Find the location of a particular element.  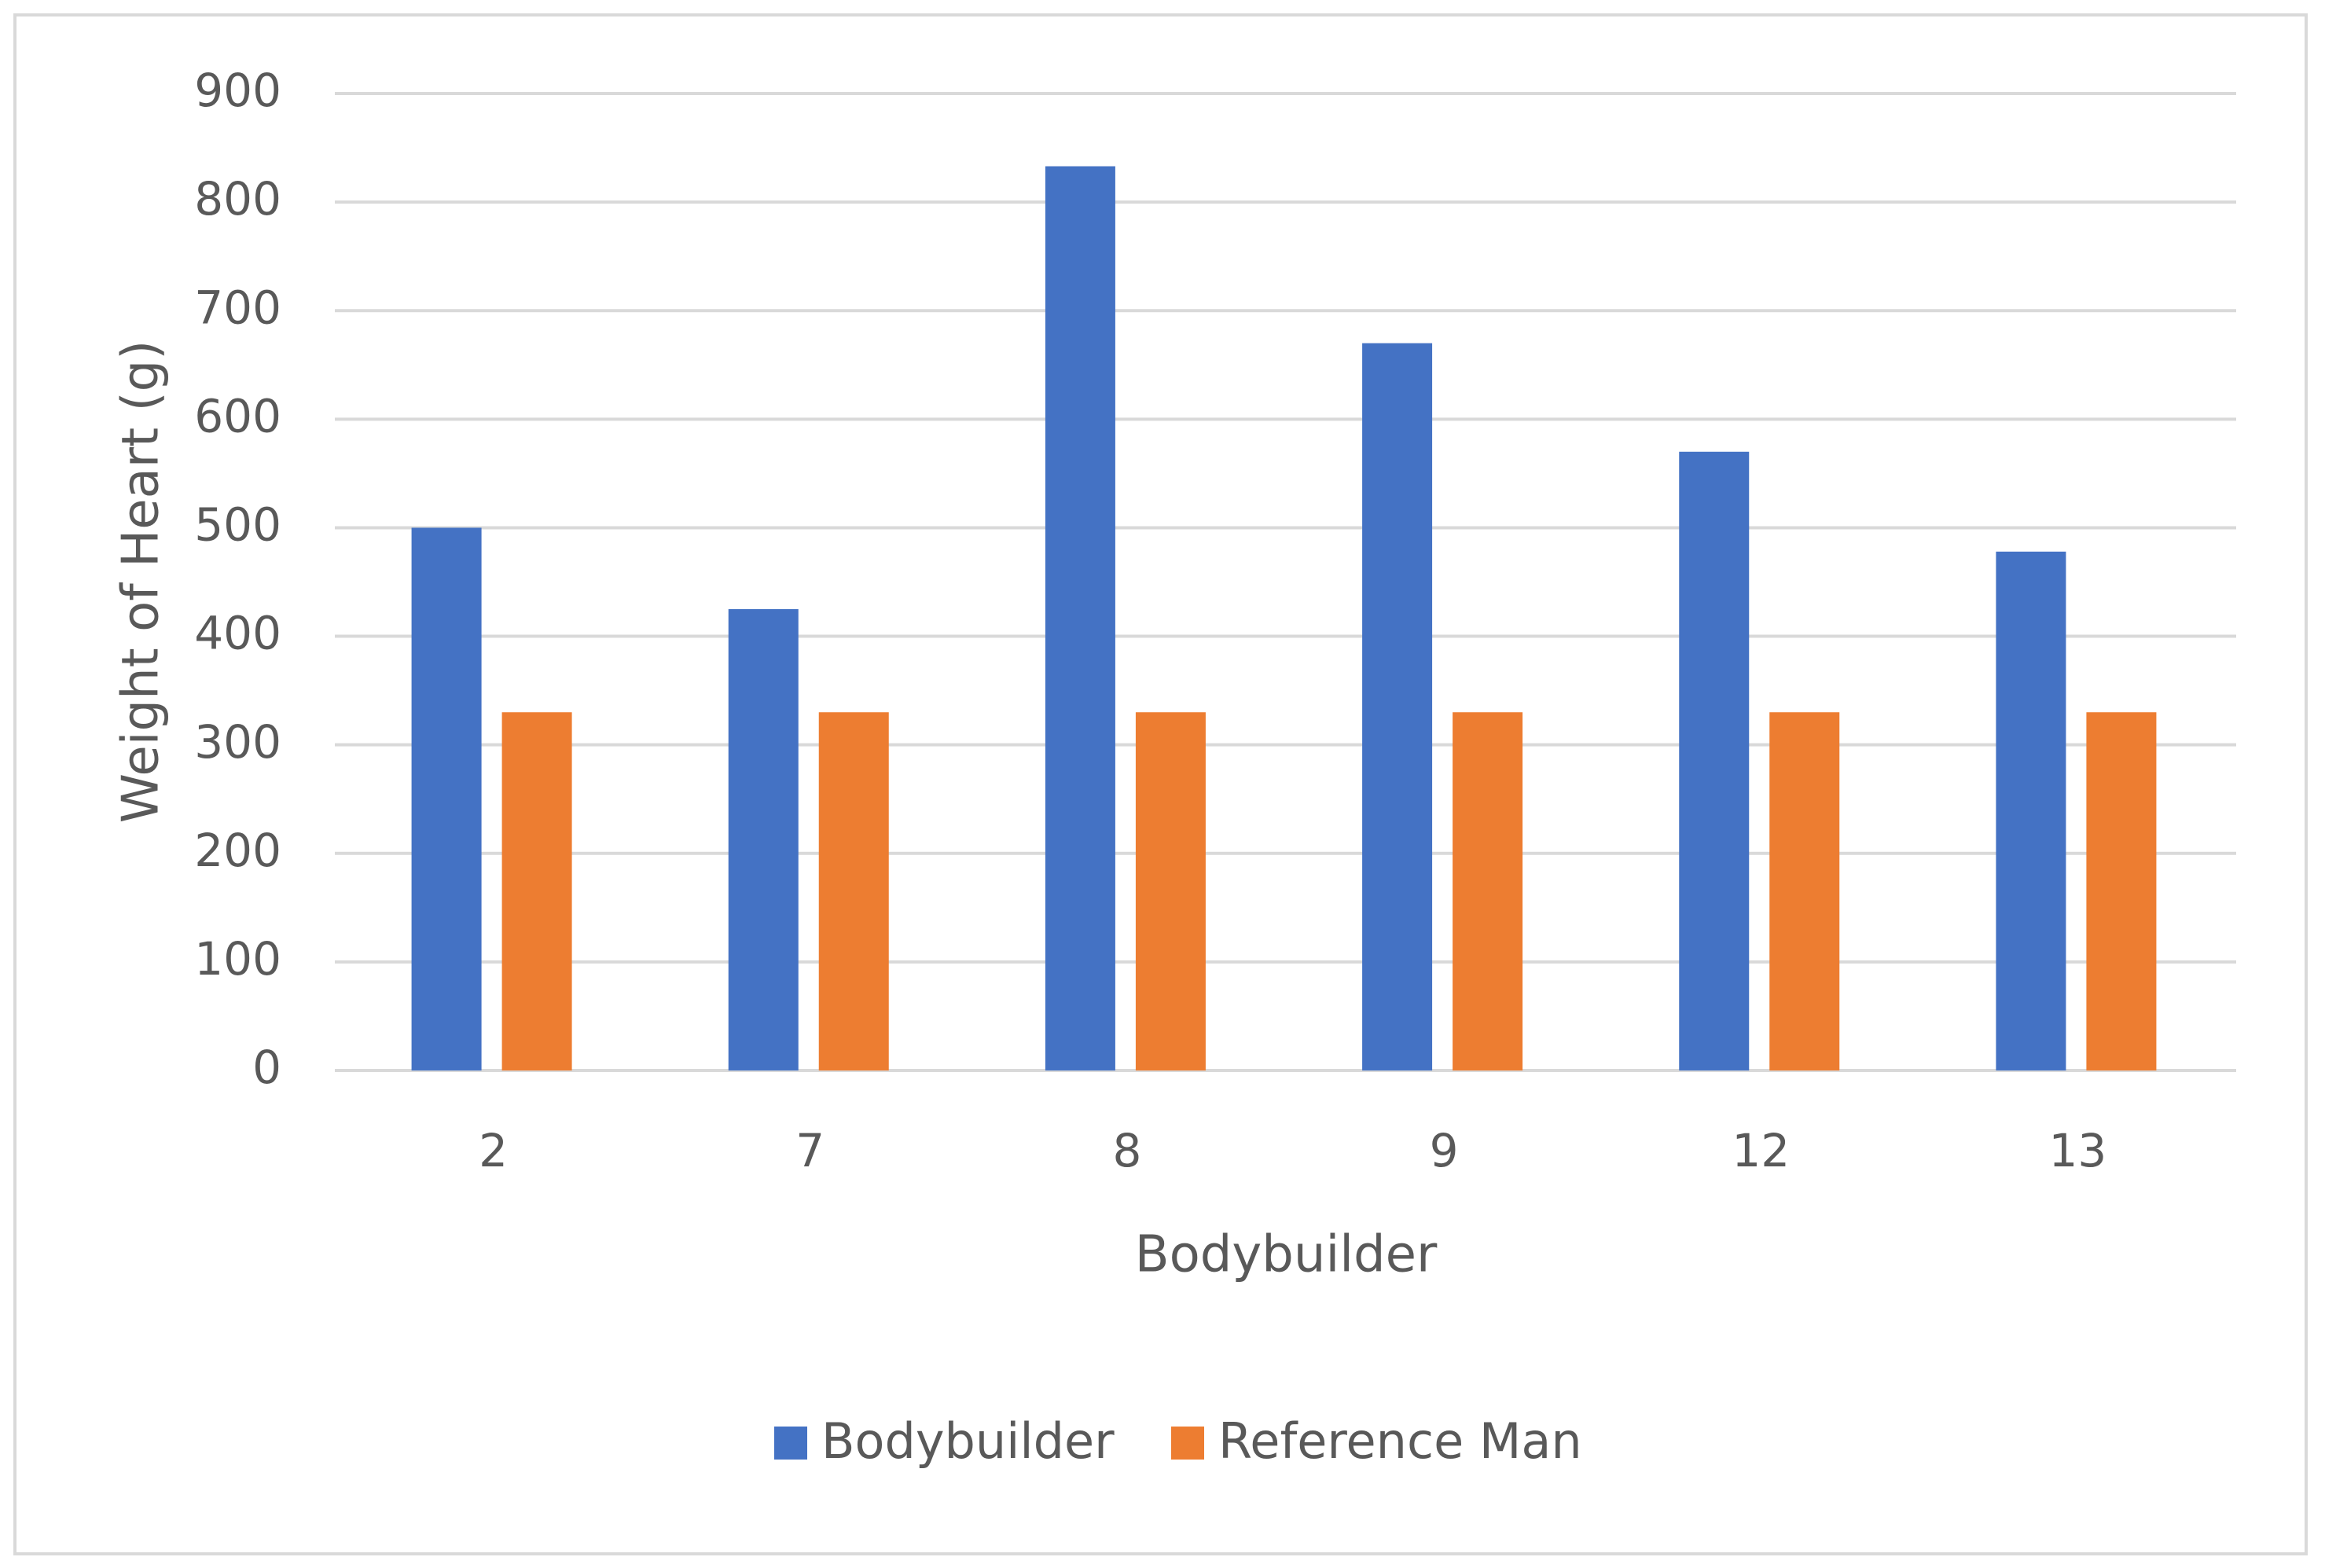

x-tick-label: 12 is located at coordinates (1761, 1150).